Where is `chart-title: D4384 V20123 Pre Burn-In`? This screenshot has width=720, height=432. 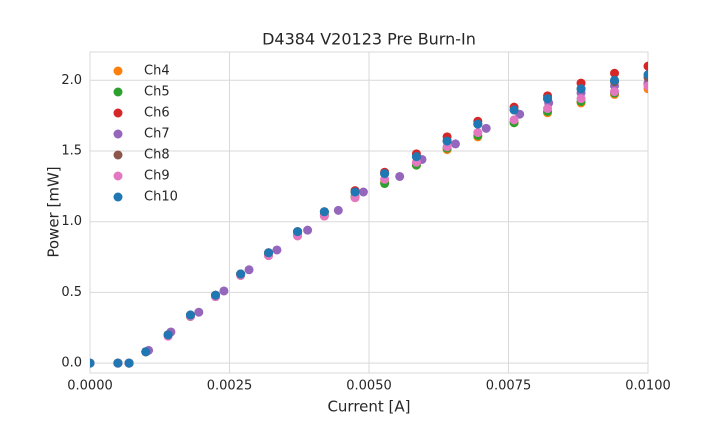
chart-title: D4384 V20123 Pre Burn-In is located at coordinates (369, 39).